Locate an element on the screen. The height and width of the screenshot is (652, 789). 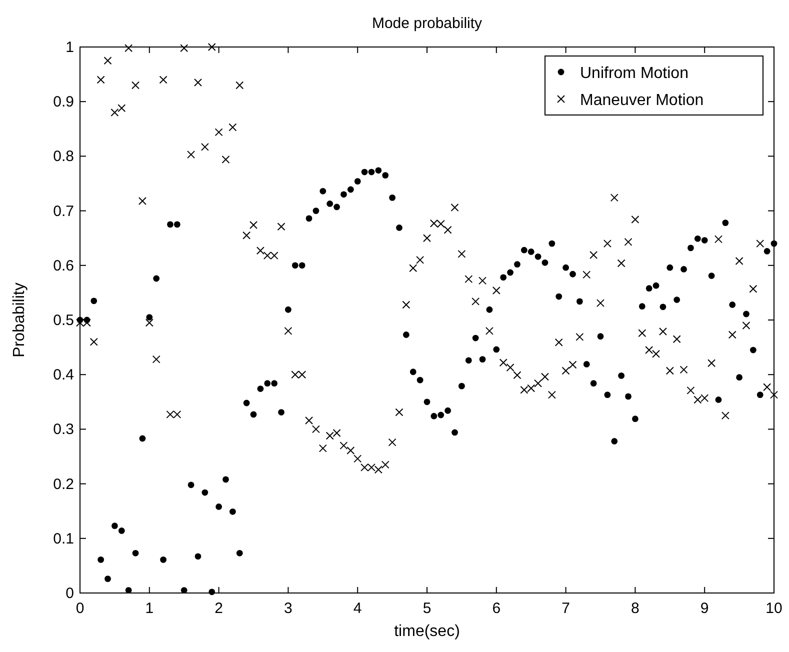
x-tick-label: 6 is located at coordinates (496, 608).